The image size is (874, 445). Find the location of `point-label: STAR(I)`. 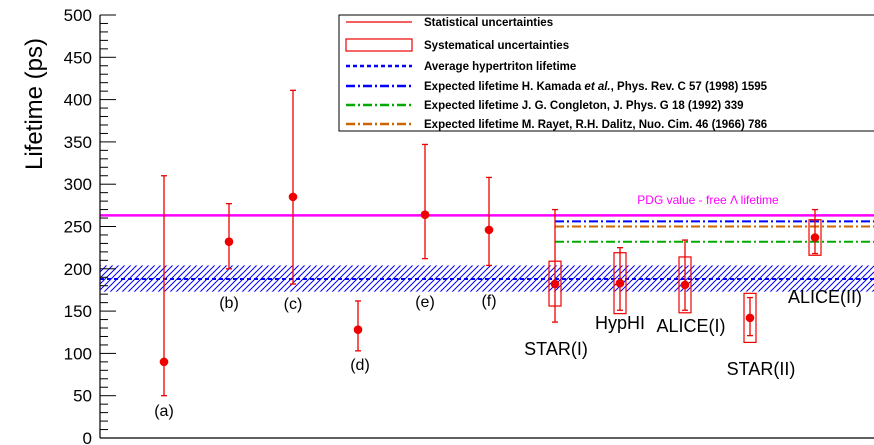

point-label: STAR(I) is located at coordinates (556, 349).